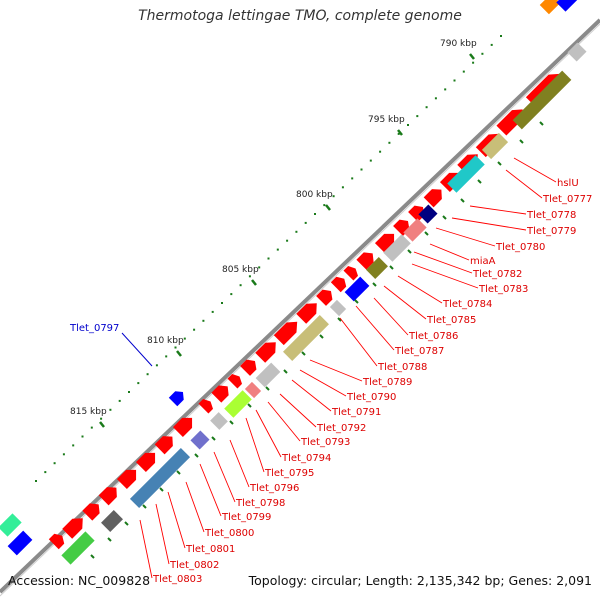 The height and width of the screenshot is (604, 600). What do you see at coordinates (274, 488) in the screenshot?
I see `gene-label: Tlet_0796` at bounding box center [274, 488].